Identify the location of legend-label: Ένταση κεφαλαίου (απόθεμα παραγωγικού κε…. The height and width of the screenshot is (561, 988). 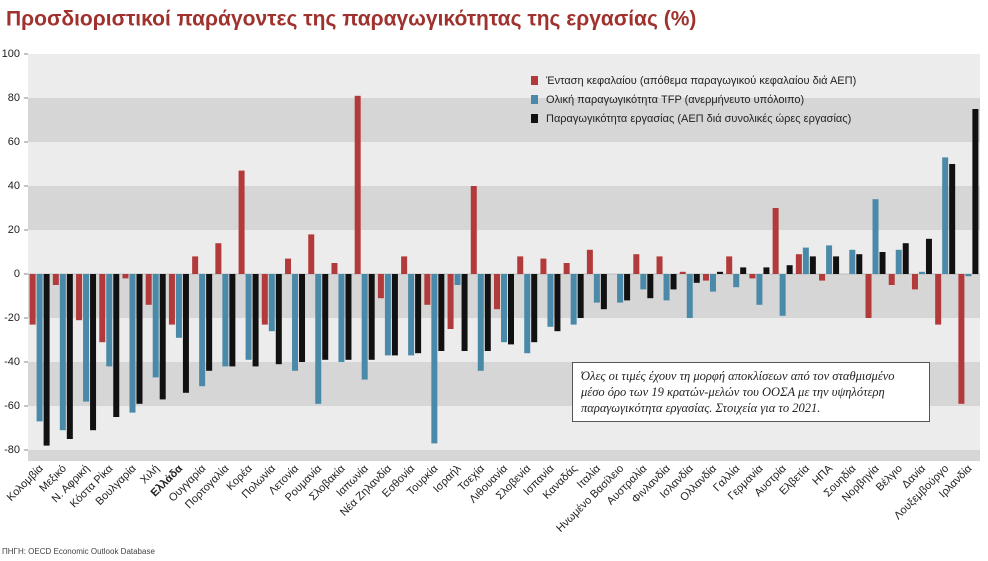
(700, 81).